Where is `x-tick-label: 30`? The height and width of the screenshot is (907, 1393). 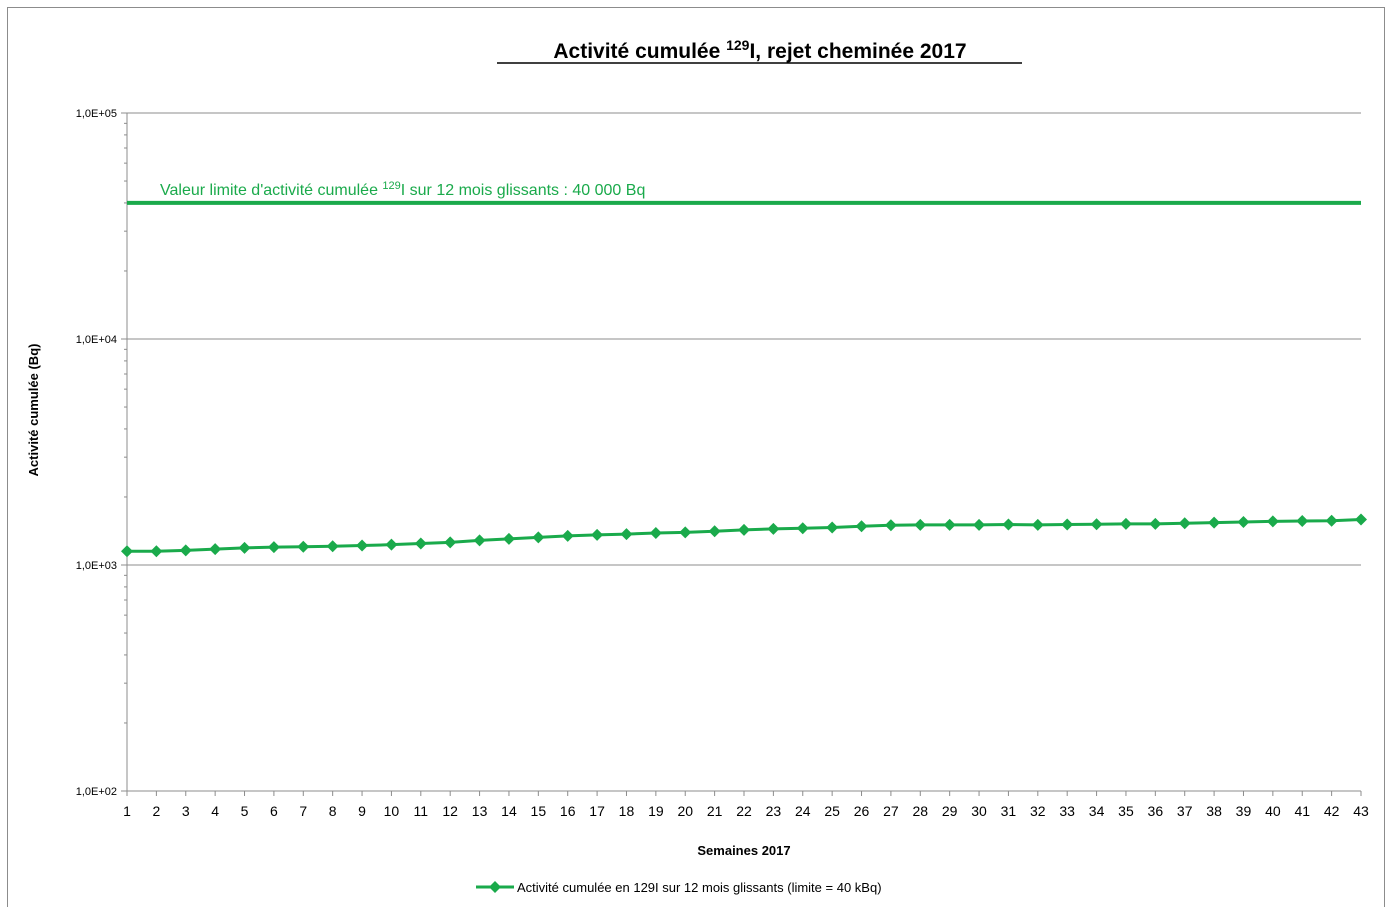
x-tick-label: 30 is located at coordinates (979, 811).